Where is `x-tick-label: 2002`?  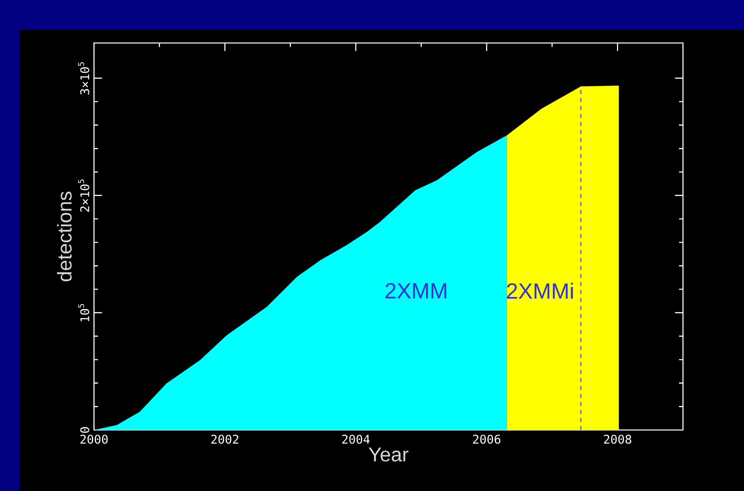
x-tick-label: 2002 is located at coordinates (224, 439).